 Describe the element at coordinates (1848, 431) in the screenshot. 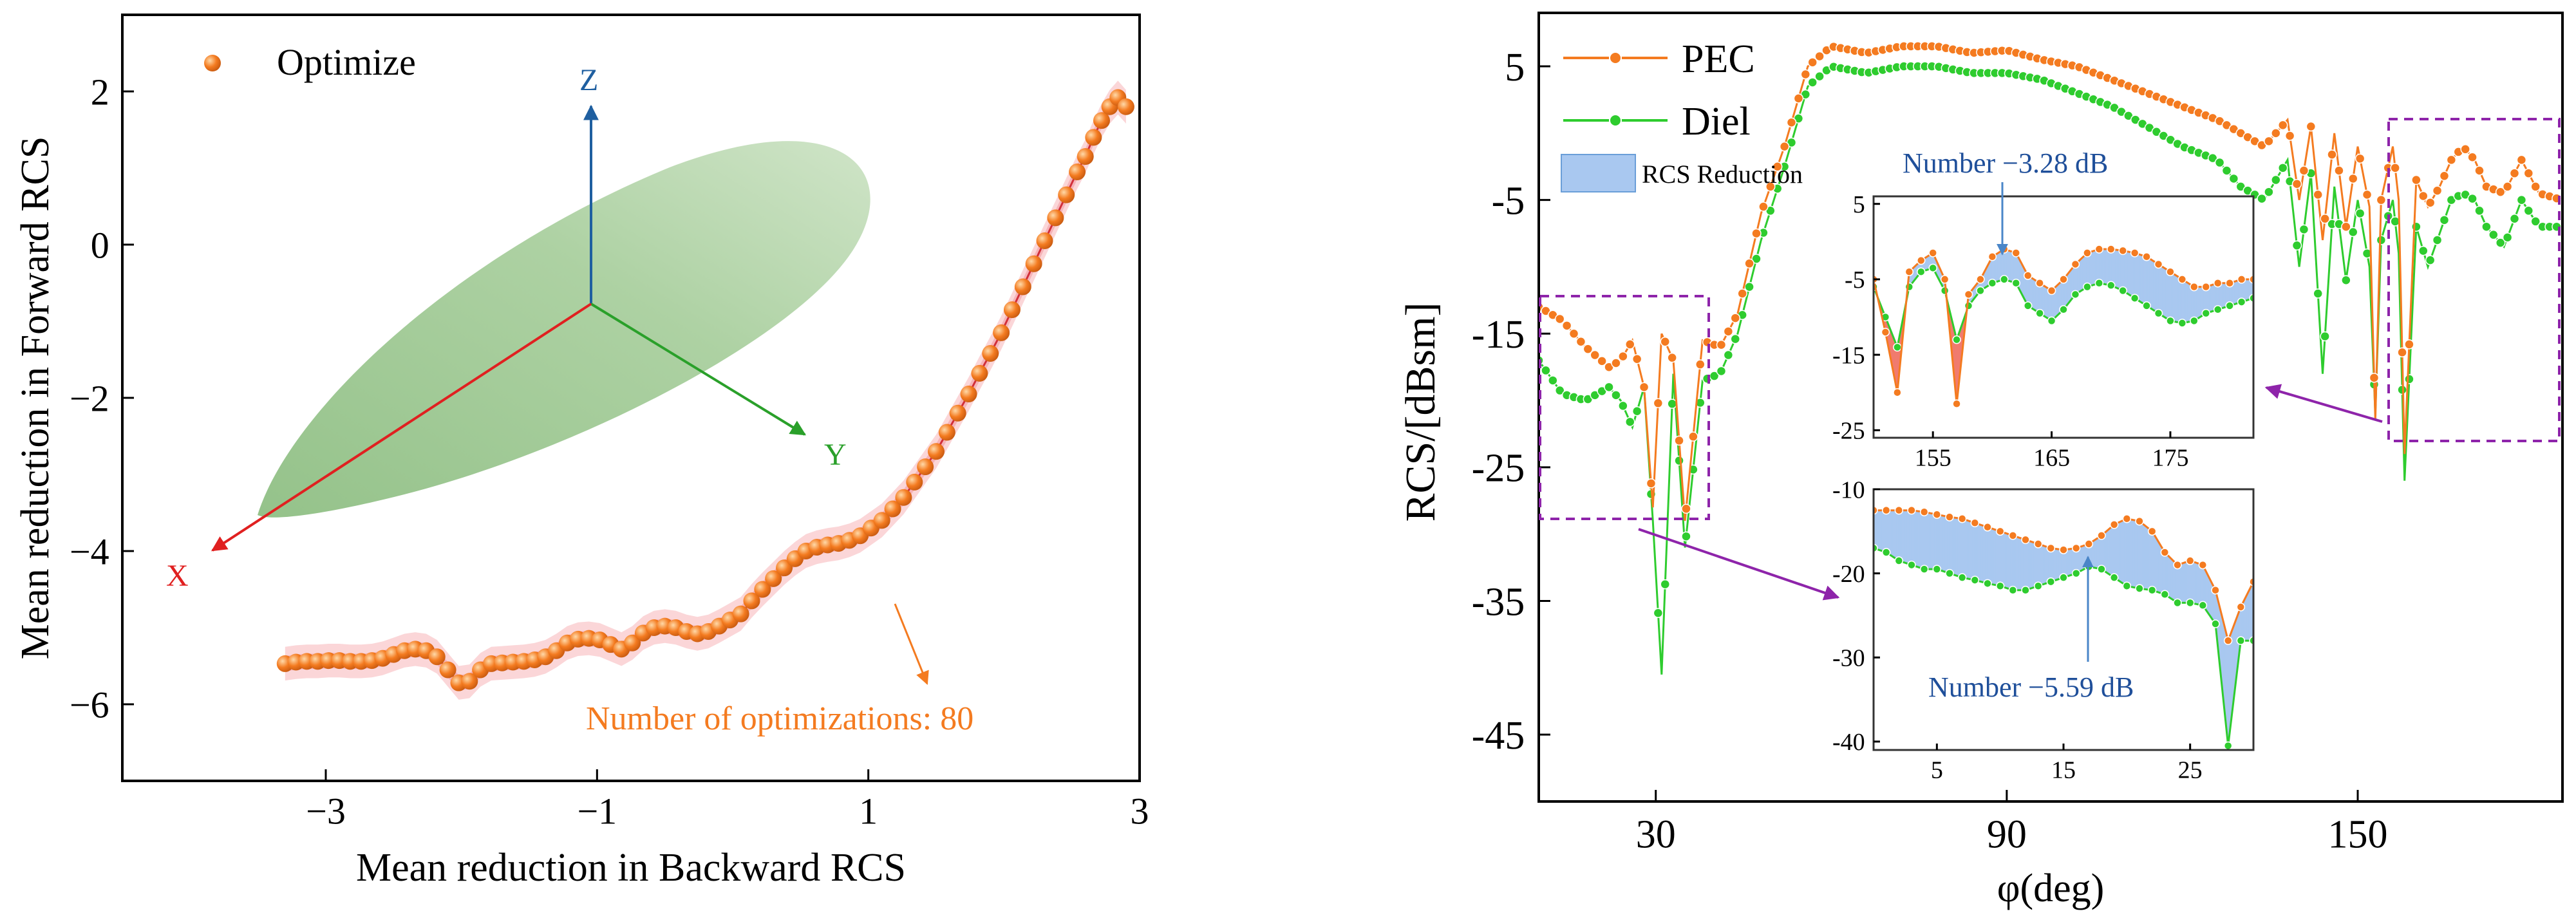

I see `inset-top-y-tick-label: -25` at that location.